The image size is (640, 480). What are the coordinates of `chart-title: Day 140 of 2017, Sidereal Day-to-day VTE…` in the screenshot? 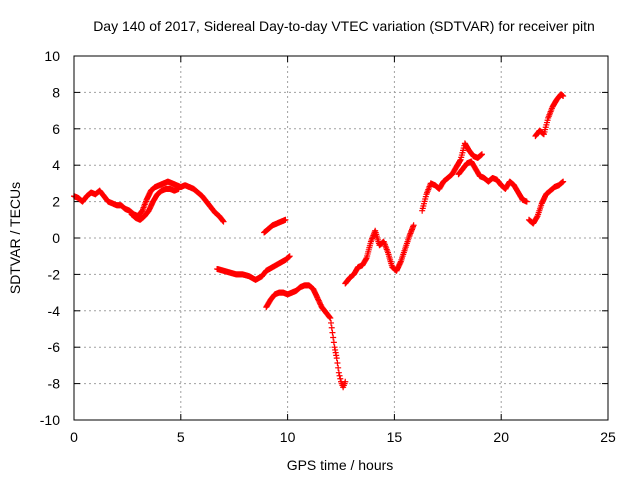 It's located at (344, 26).